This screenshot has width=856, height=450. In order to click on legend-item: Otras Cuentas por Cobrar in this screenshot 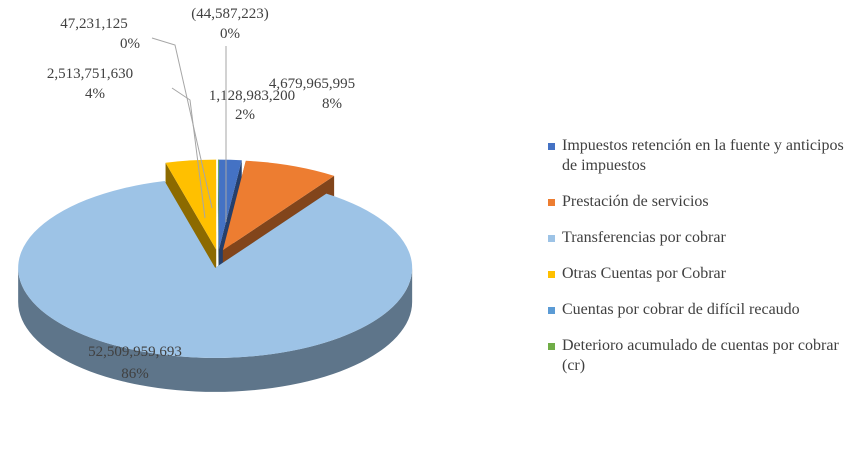, I will do `click(700, 274)`.